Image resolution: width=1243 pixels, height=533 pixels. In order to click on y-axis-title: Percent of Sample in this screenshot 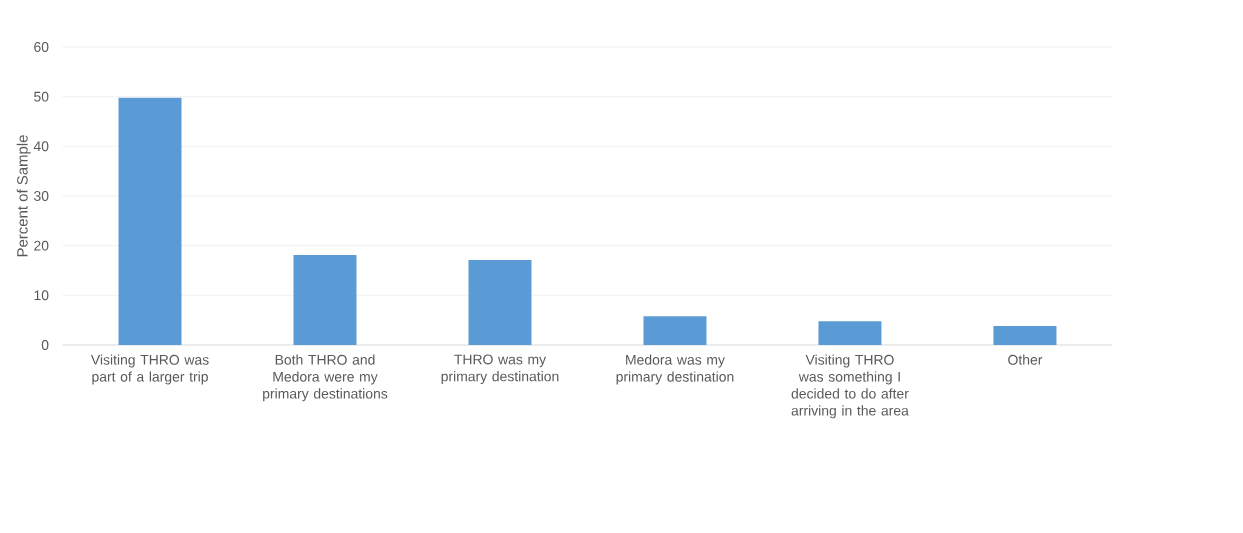, I will do `click(23, 196)`.